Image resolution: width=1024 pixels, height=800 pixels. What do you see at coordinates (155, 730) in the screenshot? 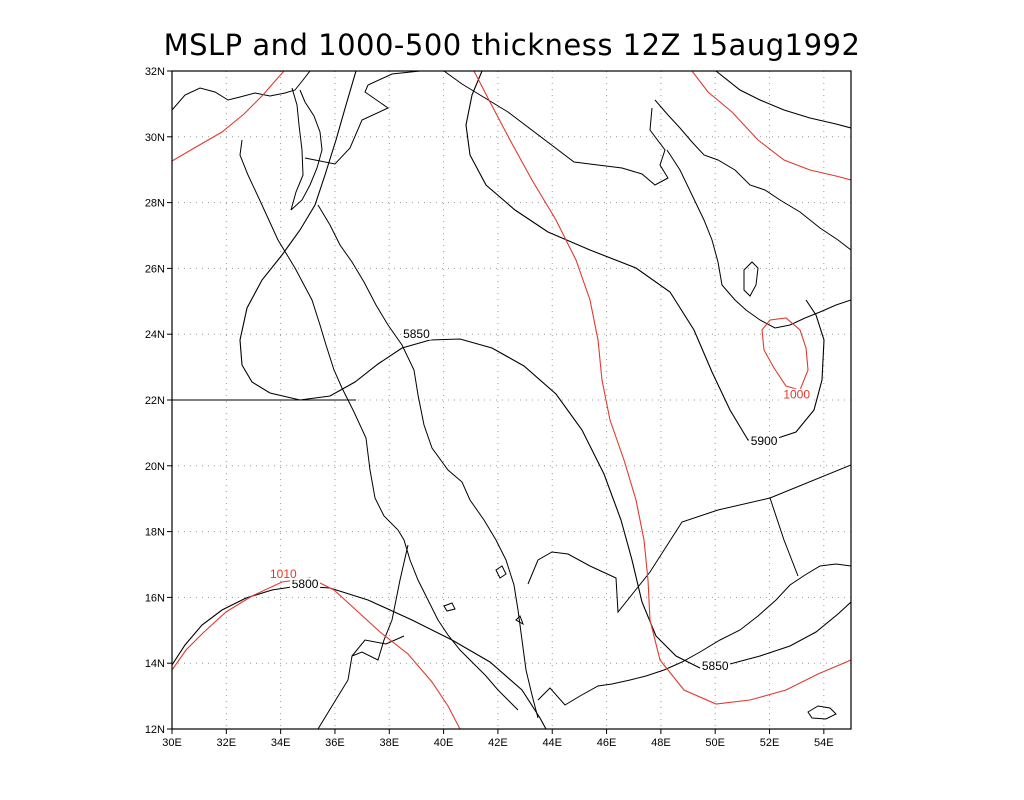
I see `y-tick-label: 12N` at bounding box center [155, 730].